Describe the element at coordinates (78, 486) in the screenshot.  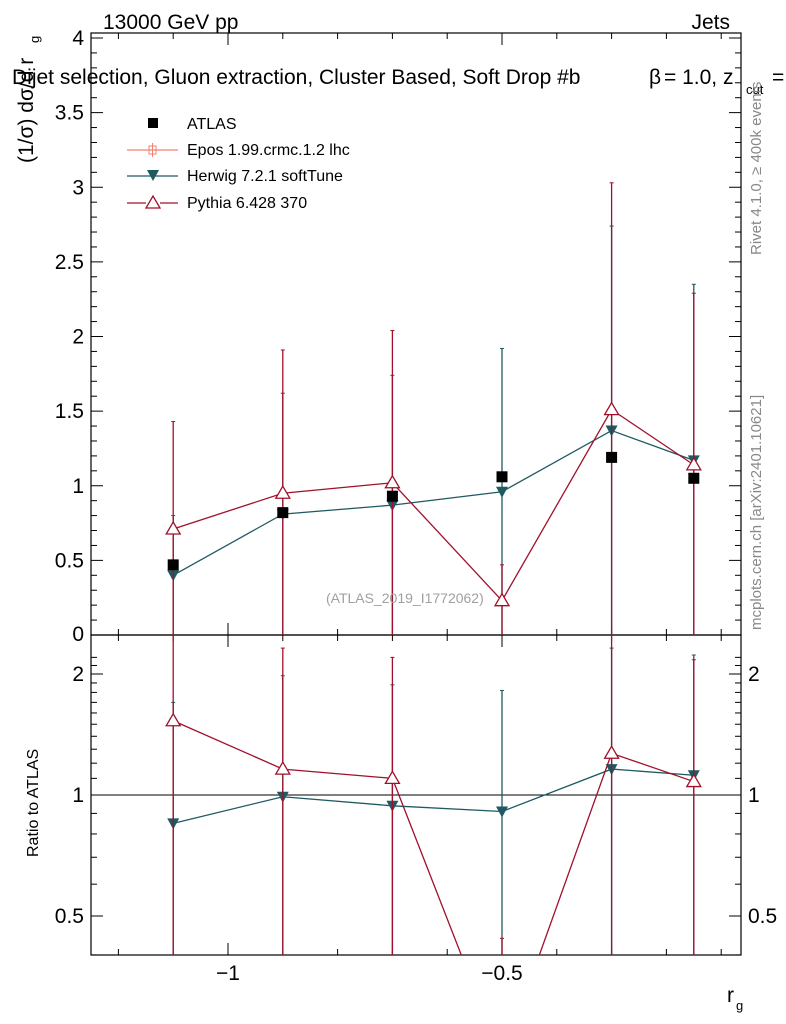
I see `y-tick-label: 1` at that location.